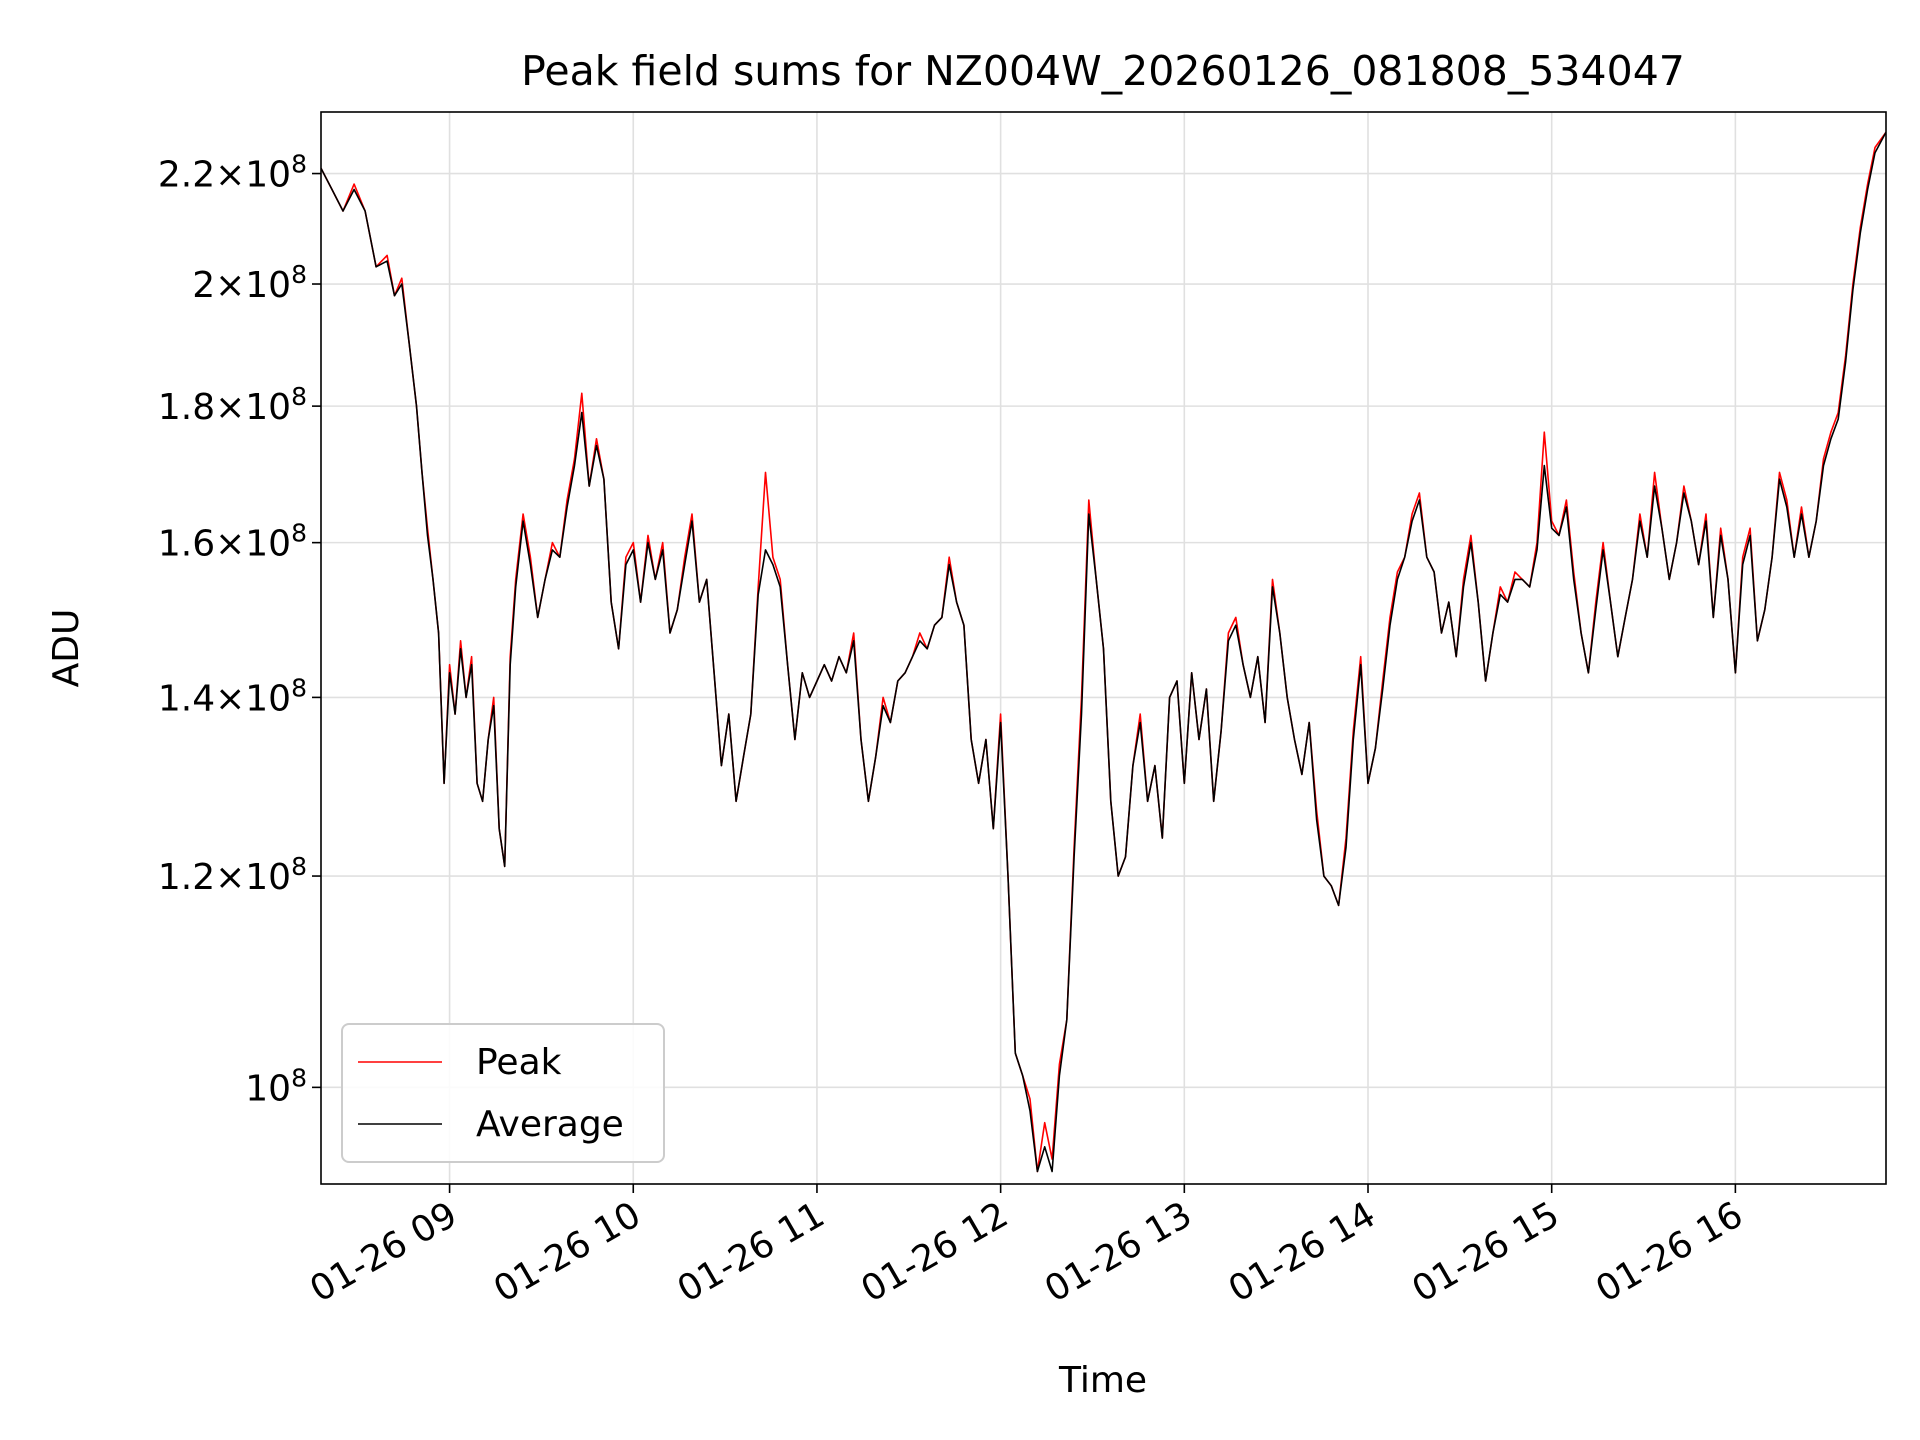 This screenshot has width=1920, height=1440. I want to click on legend: Peak Average, so click(503, 1093).